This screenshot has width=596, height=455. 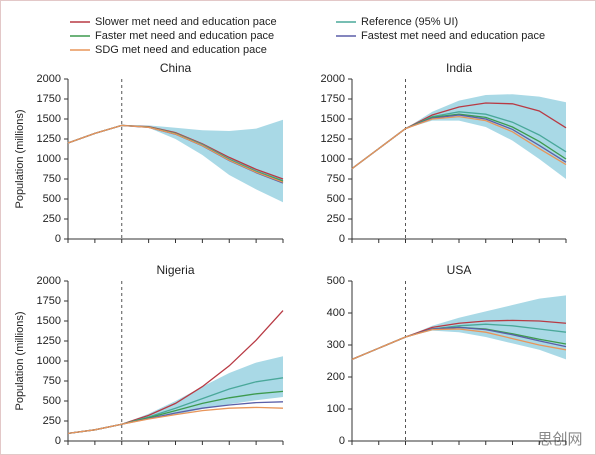 I want to click on panel-title: India, so click(x=459, y=68).